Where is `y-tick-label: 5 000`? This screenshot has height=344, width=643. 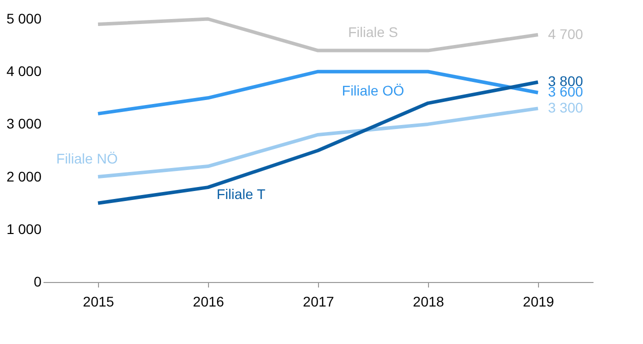 y-tick-label: 5 000 is located at coordinates (24, 18).